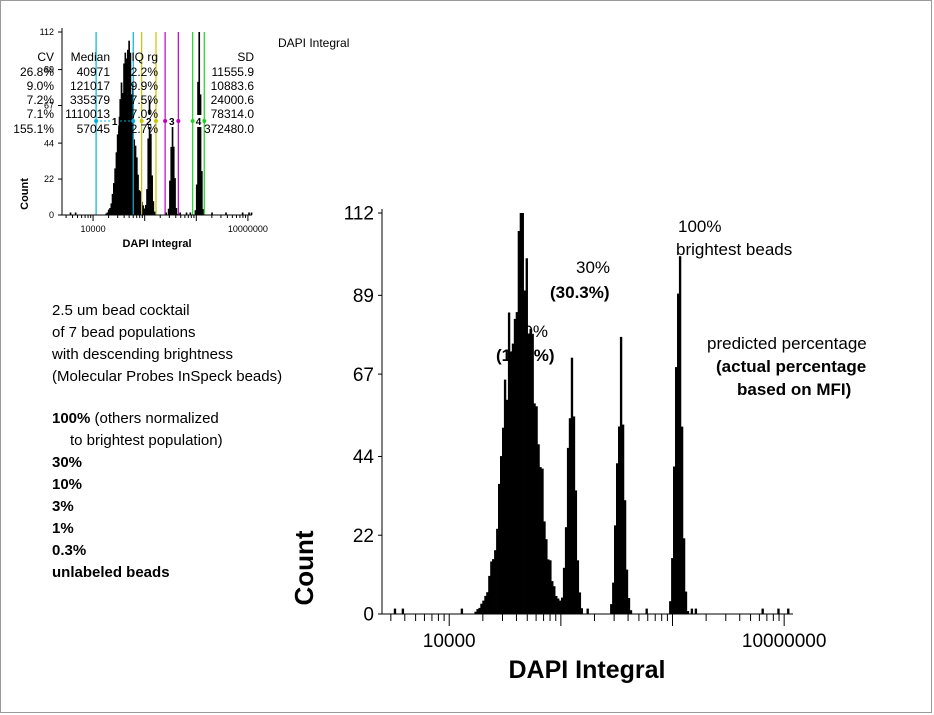 The height and width of the screenshot is (715, 934). What do you see at coordinates (87, 114) in the screenshot?
I see `stats-cell: 1110013` at bounding box center [87, 114].